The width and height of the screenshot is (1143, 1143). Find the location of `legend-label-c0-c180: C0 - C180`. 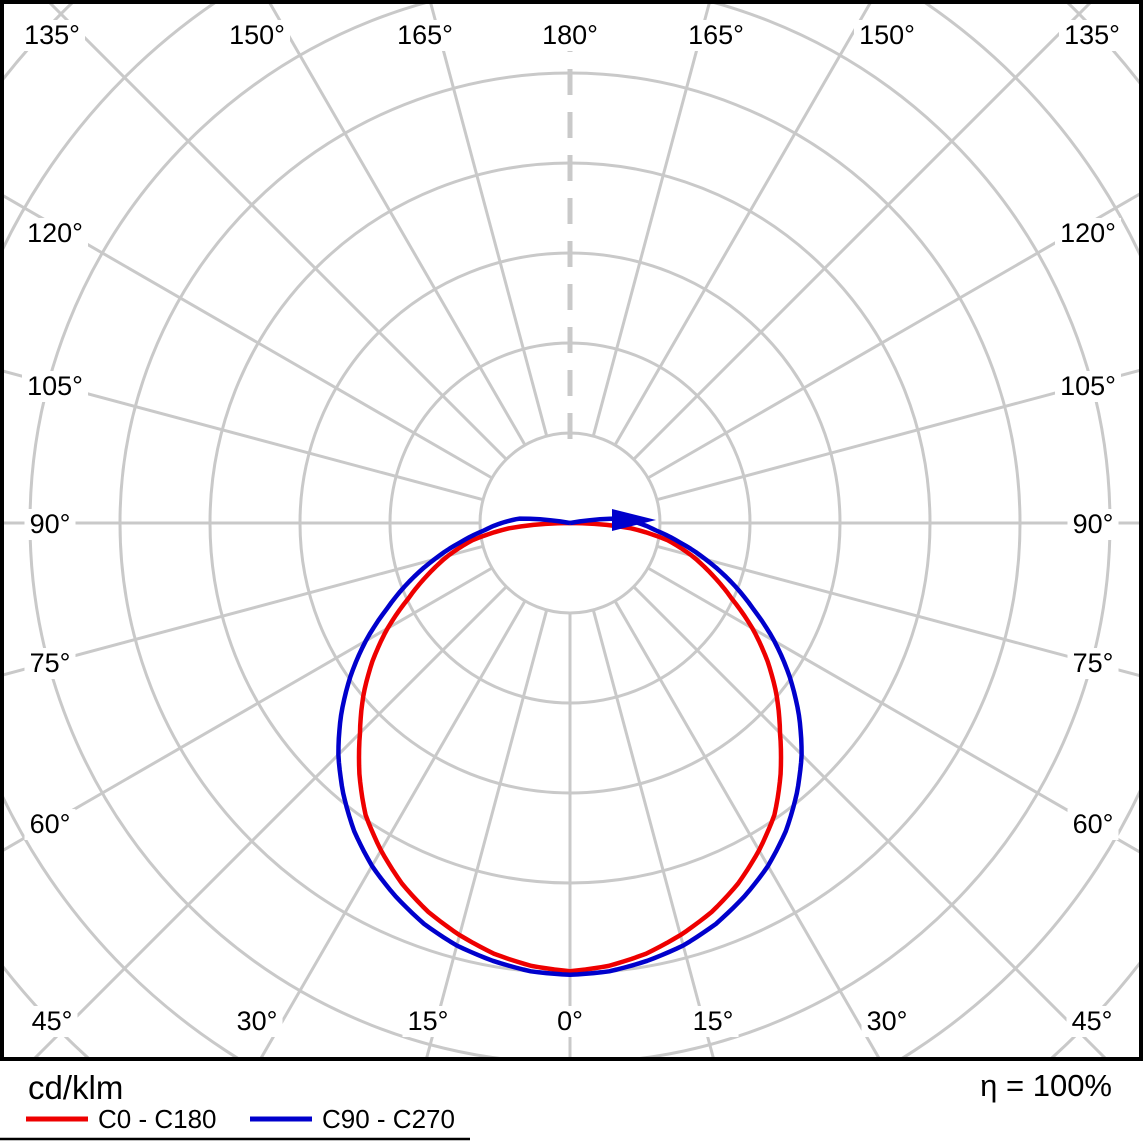

legend-label-c0-c180: C0 - C180 is located at coordinates (157, 1119).